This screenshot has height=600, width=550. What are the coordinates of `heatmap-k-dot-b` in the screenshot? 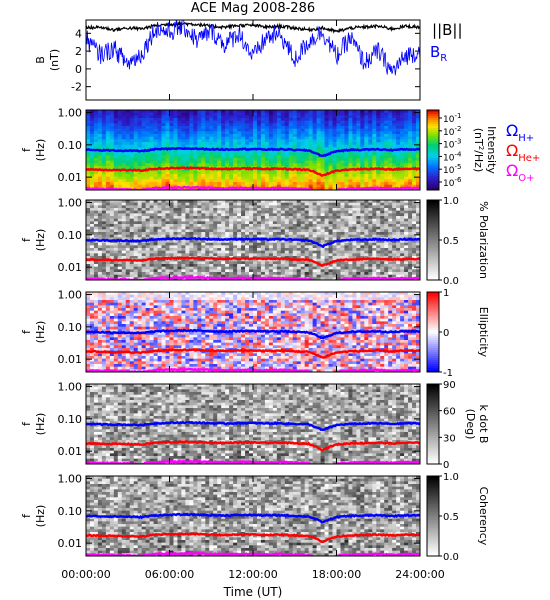 It's located at (253, 424).